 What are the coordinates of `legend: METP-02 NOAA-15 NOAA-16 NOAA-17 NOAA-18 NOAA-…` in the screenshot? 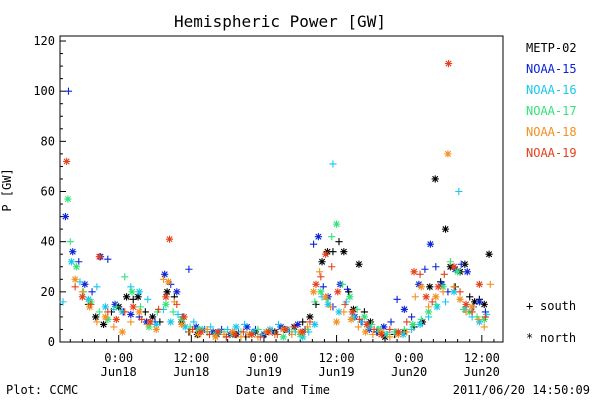 It's located at (551, 193).